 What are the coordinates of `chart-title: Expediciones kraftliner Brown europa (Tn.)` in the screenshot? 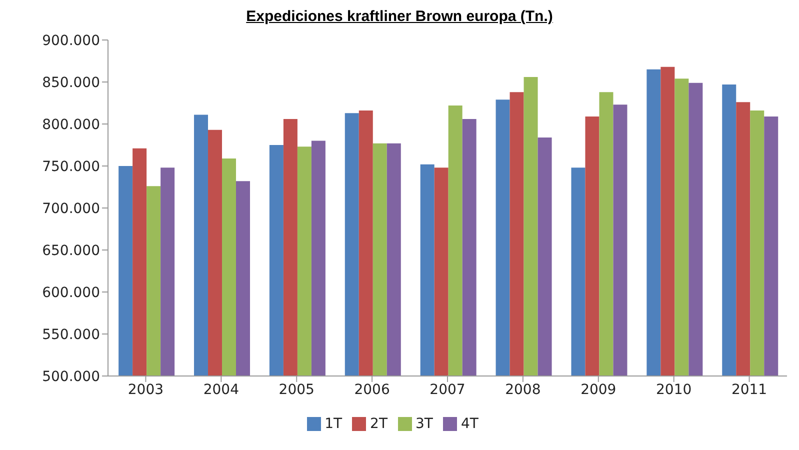 It's located at (399, 17).